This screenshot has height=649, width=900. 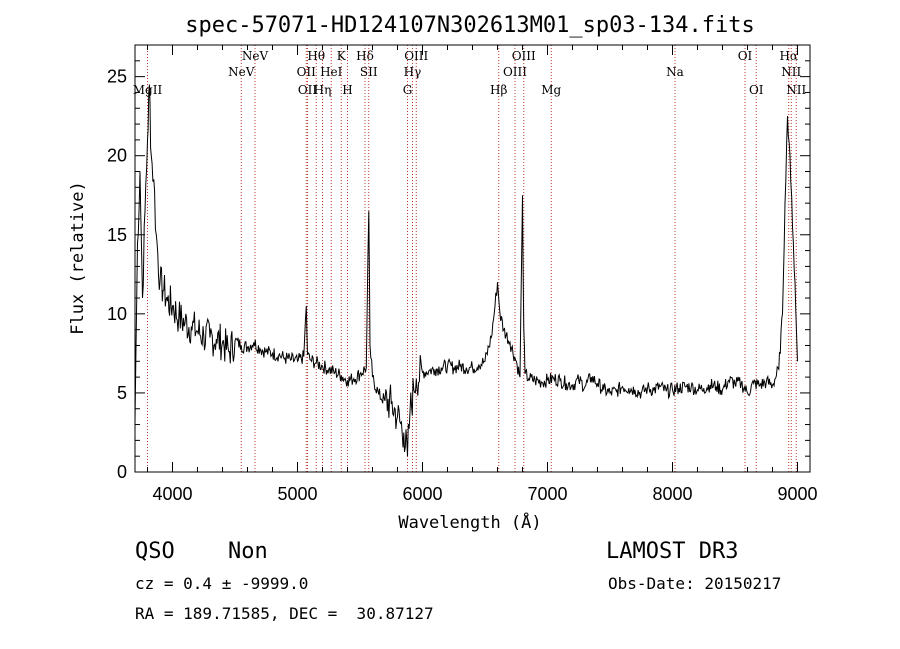 I want to click on line-marker-label: MgII, so click(x=148, y=90).